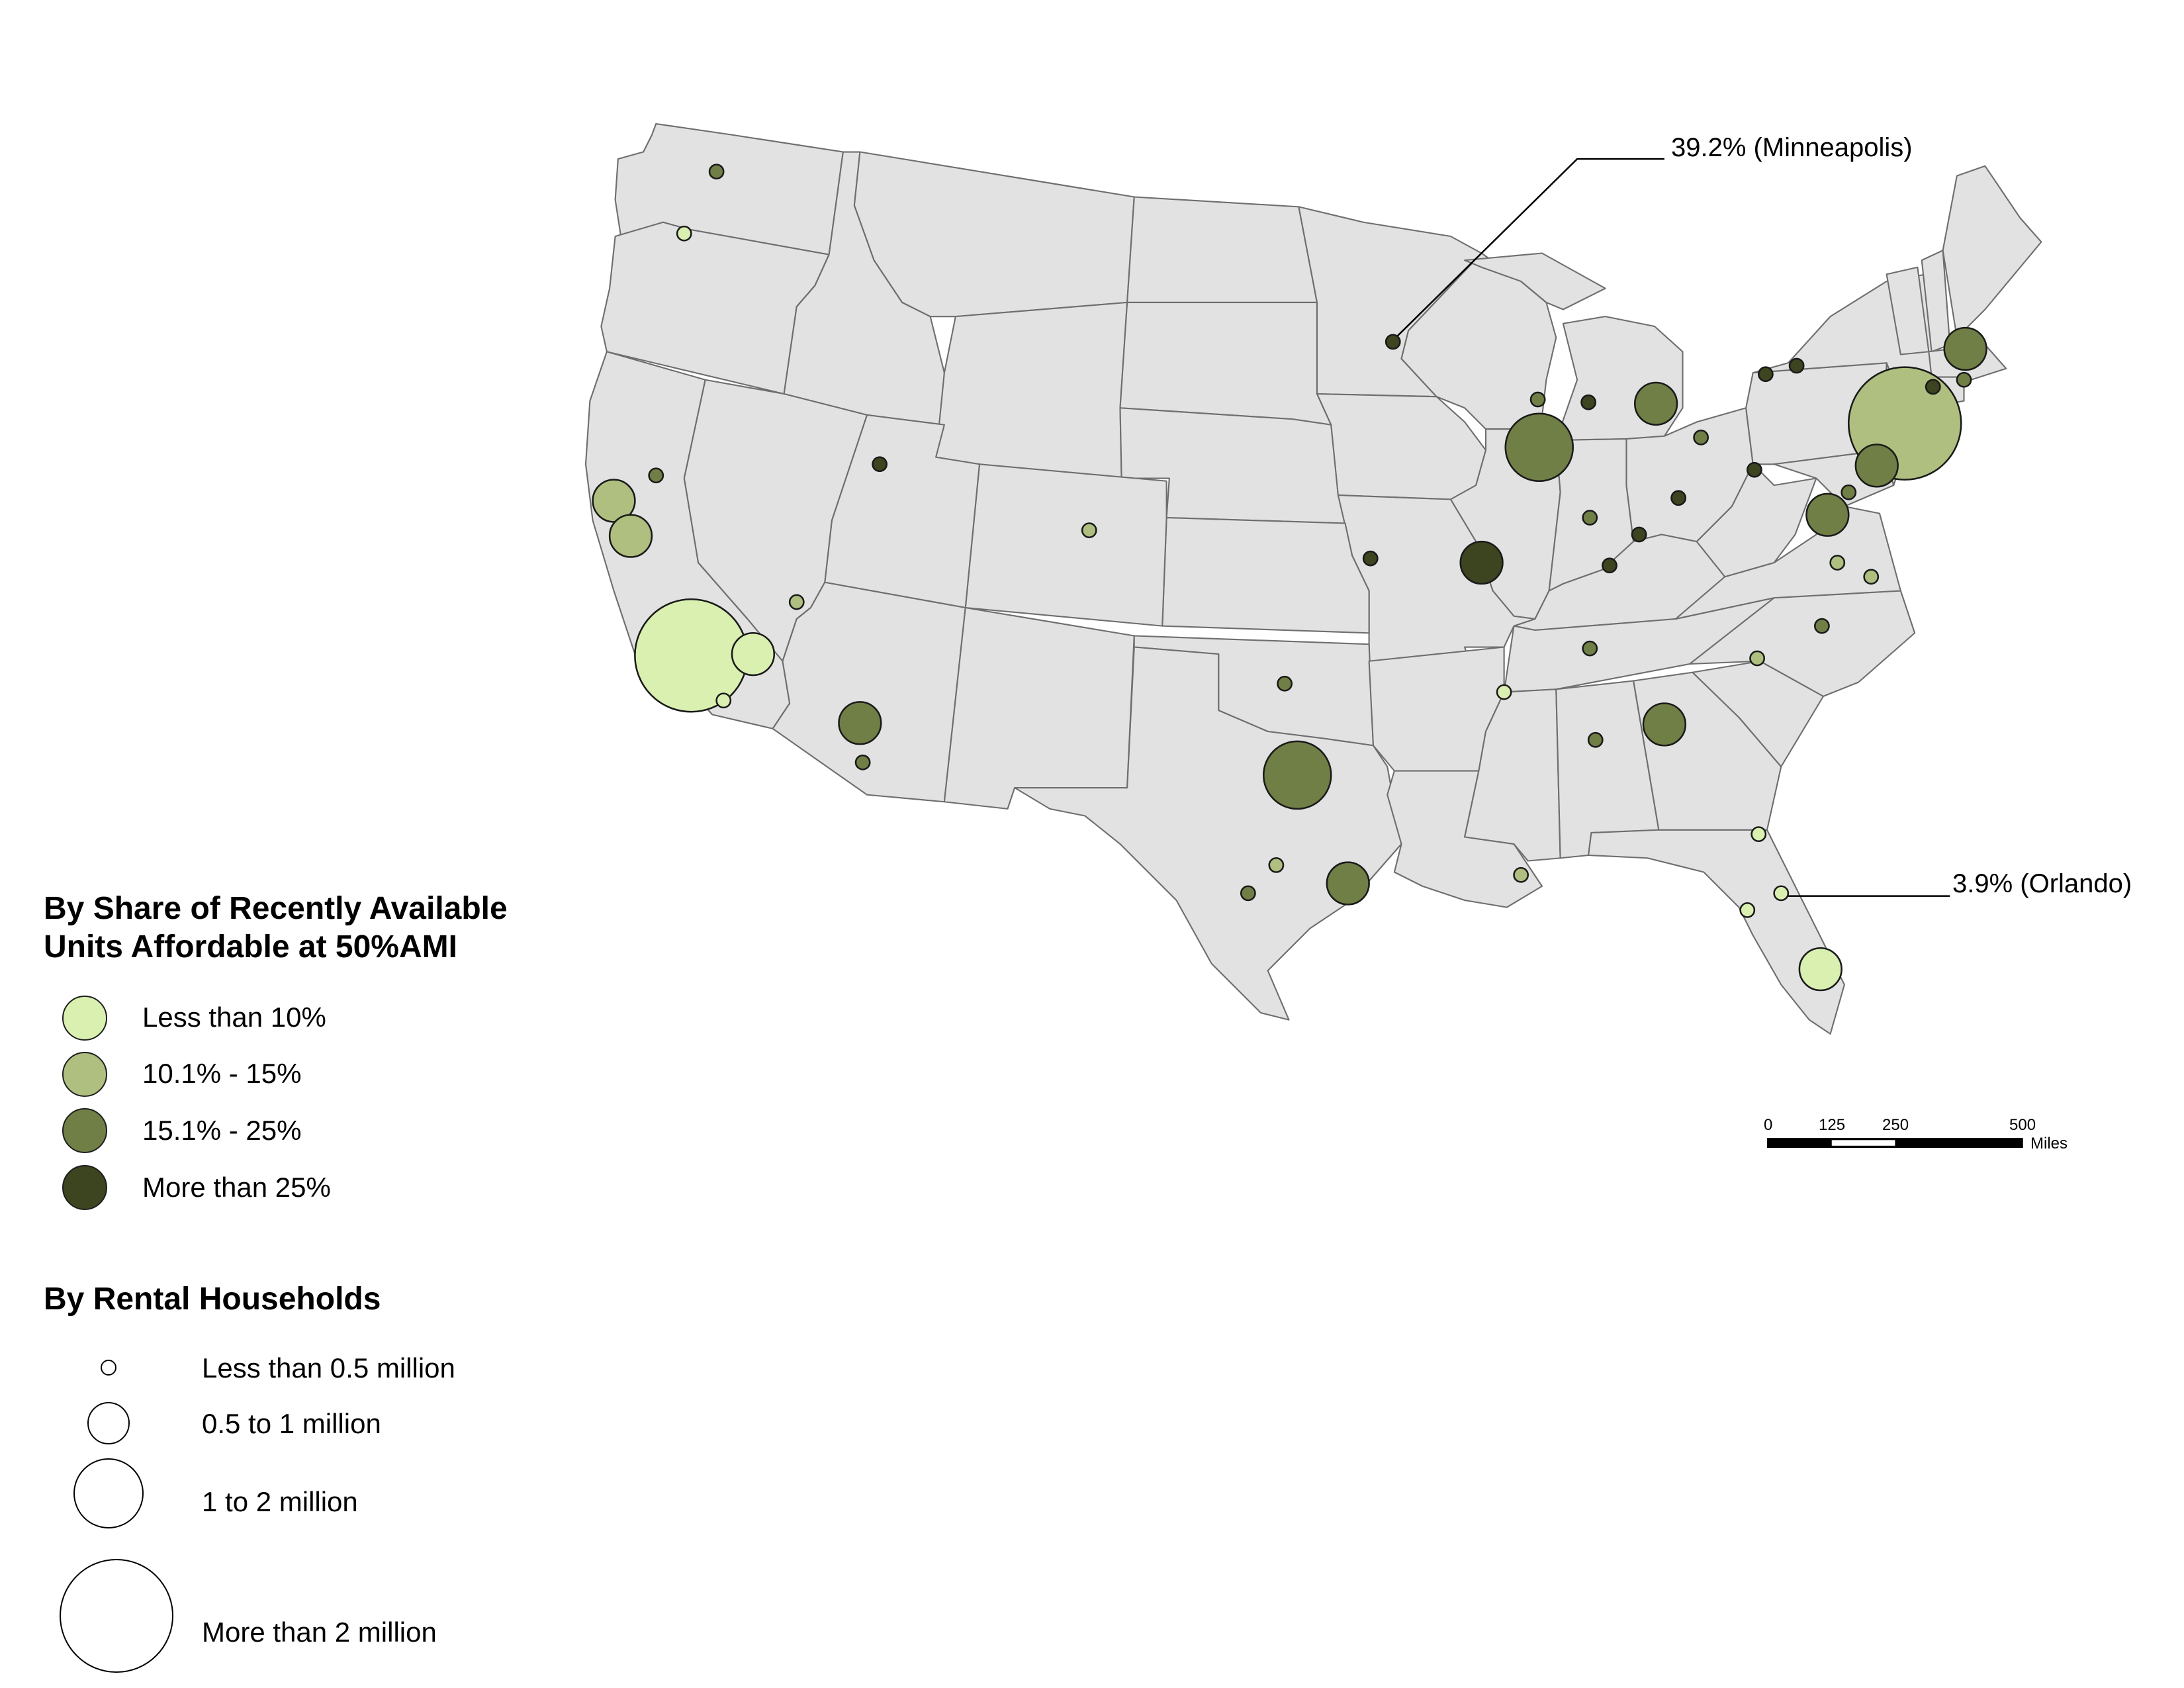  I want to click on legend-label-less-10: Less than 10%, so click(234, 1017).